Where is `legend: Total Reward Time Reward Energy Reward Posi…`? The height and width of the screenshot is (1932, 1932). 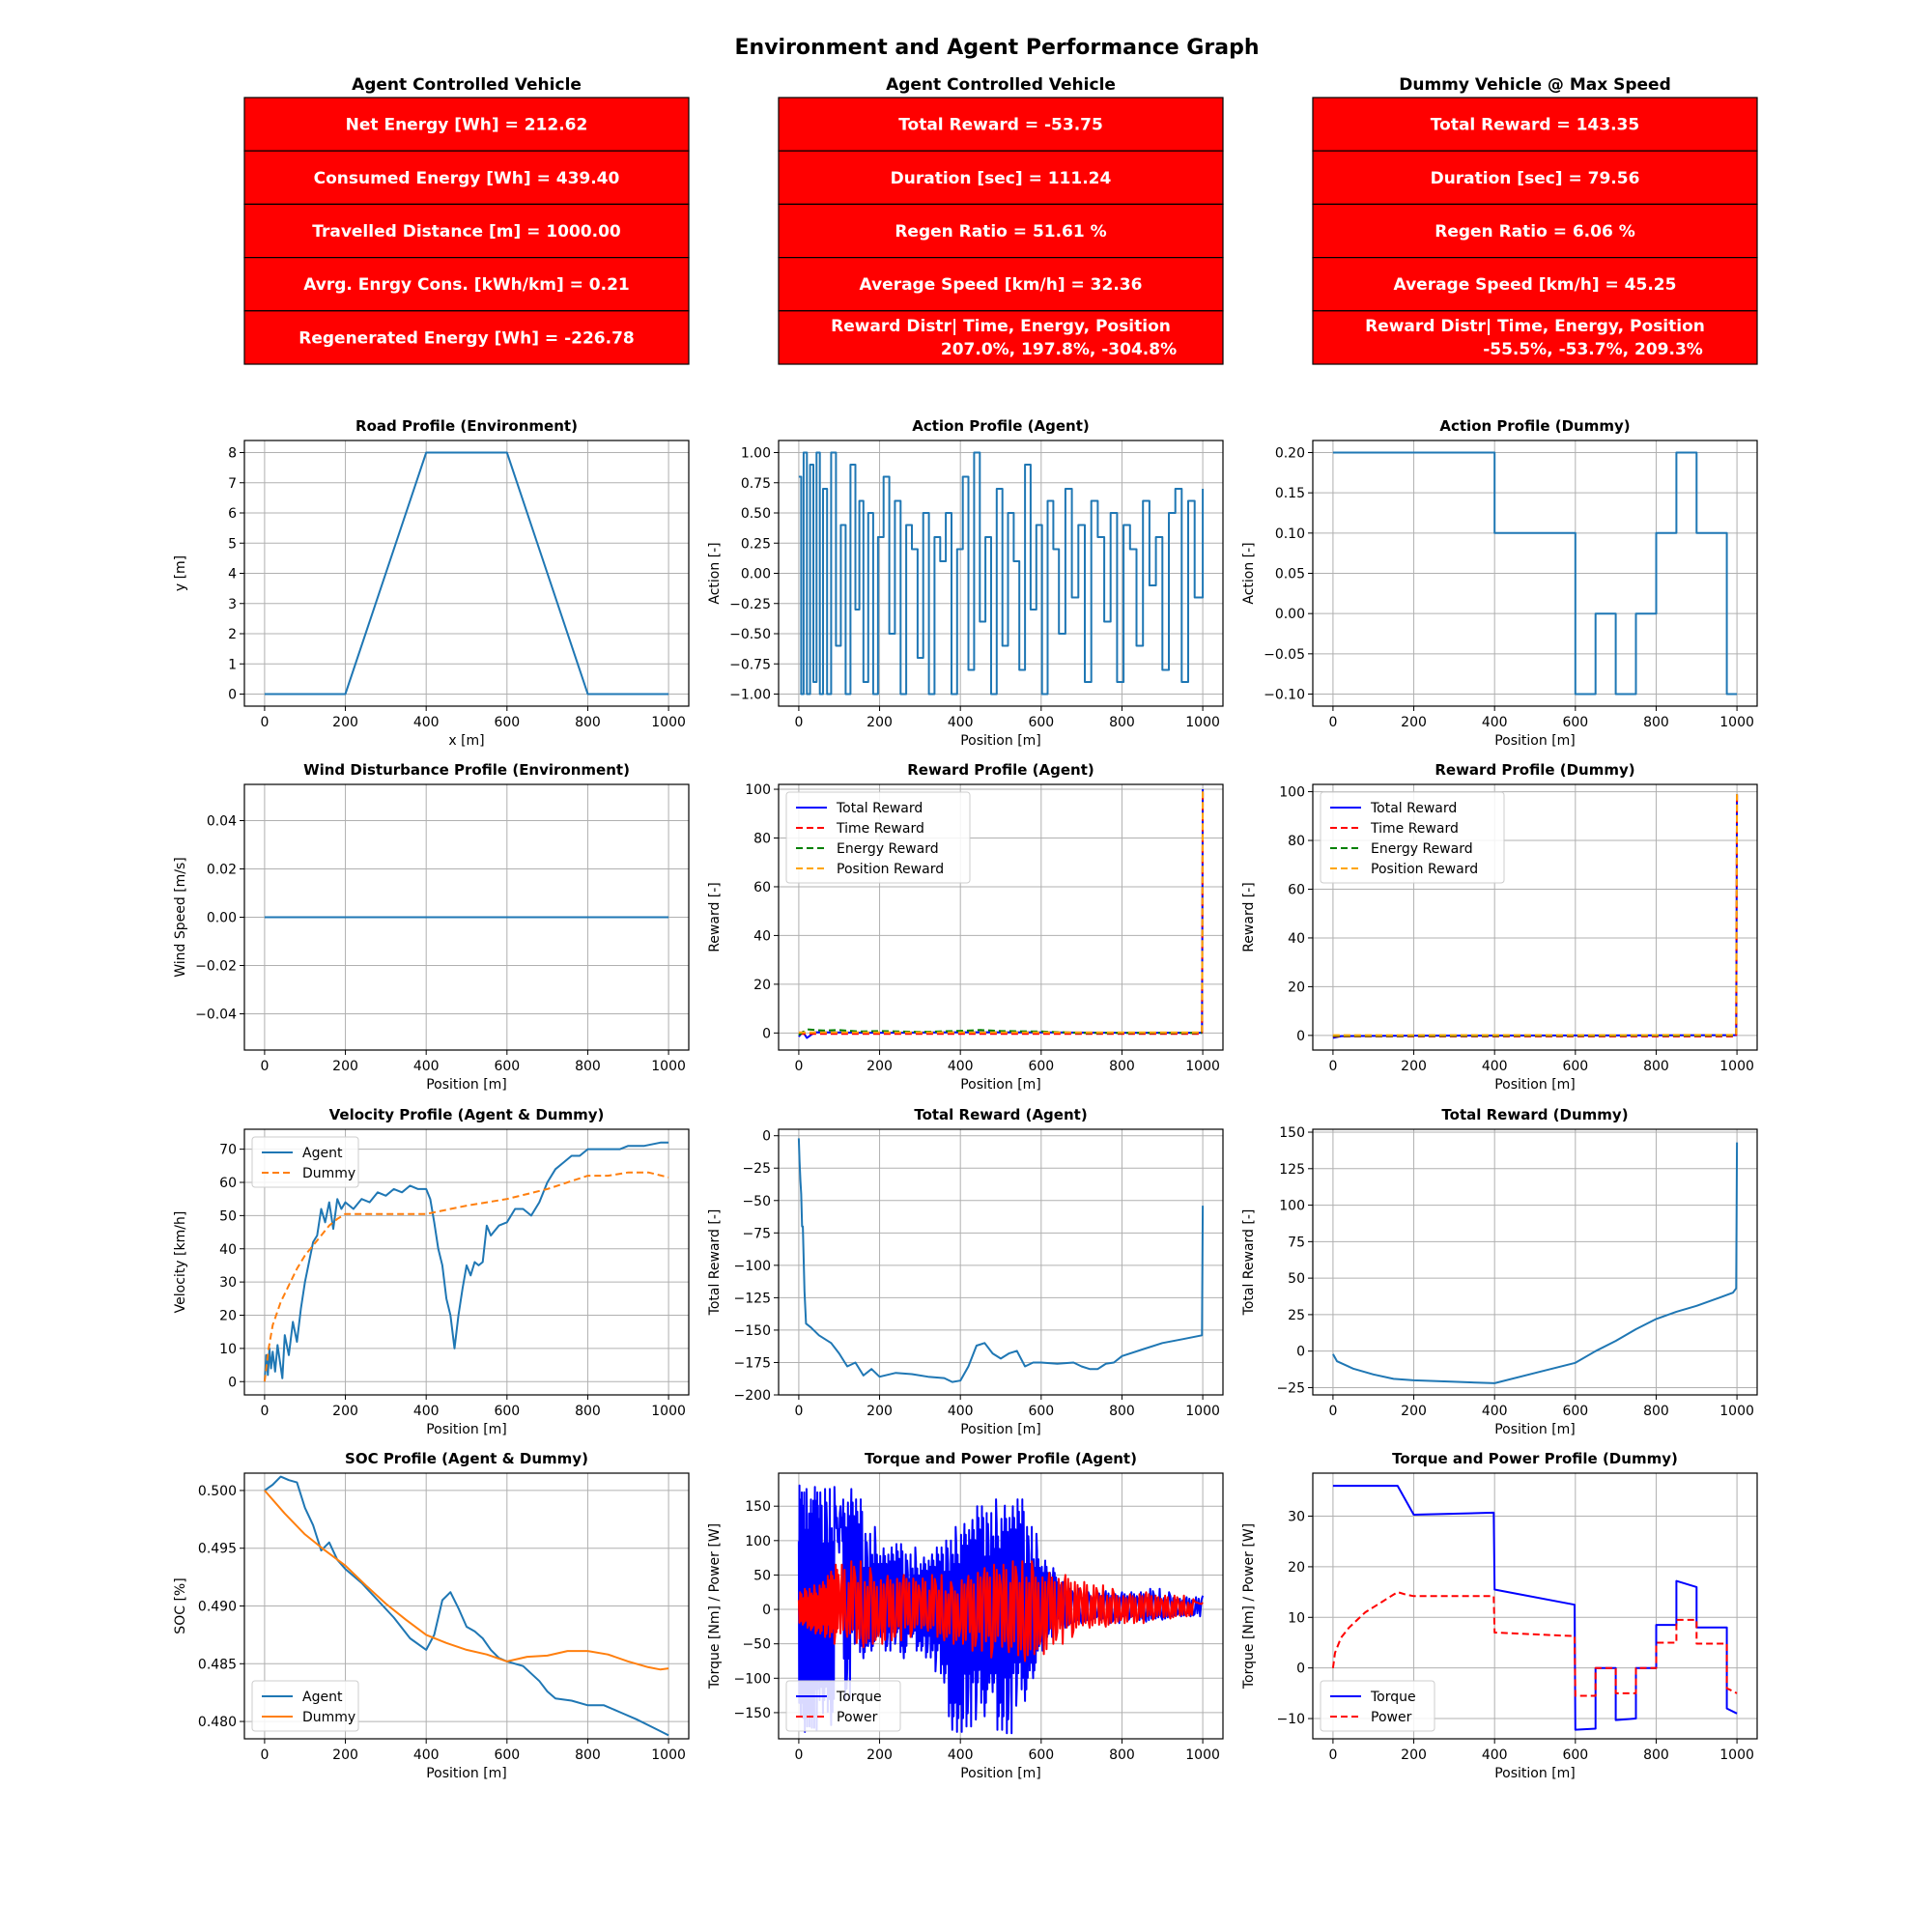 legend: Total Reward Time Reward Energy Reward Posi… is located at coordinates (1412, 837).